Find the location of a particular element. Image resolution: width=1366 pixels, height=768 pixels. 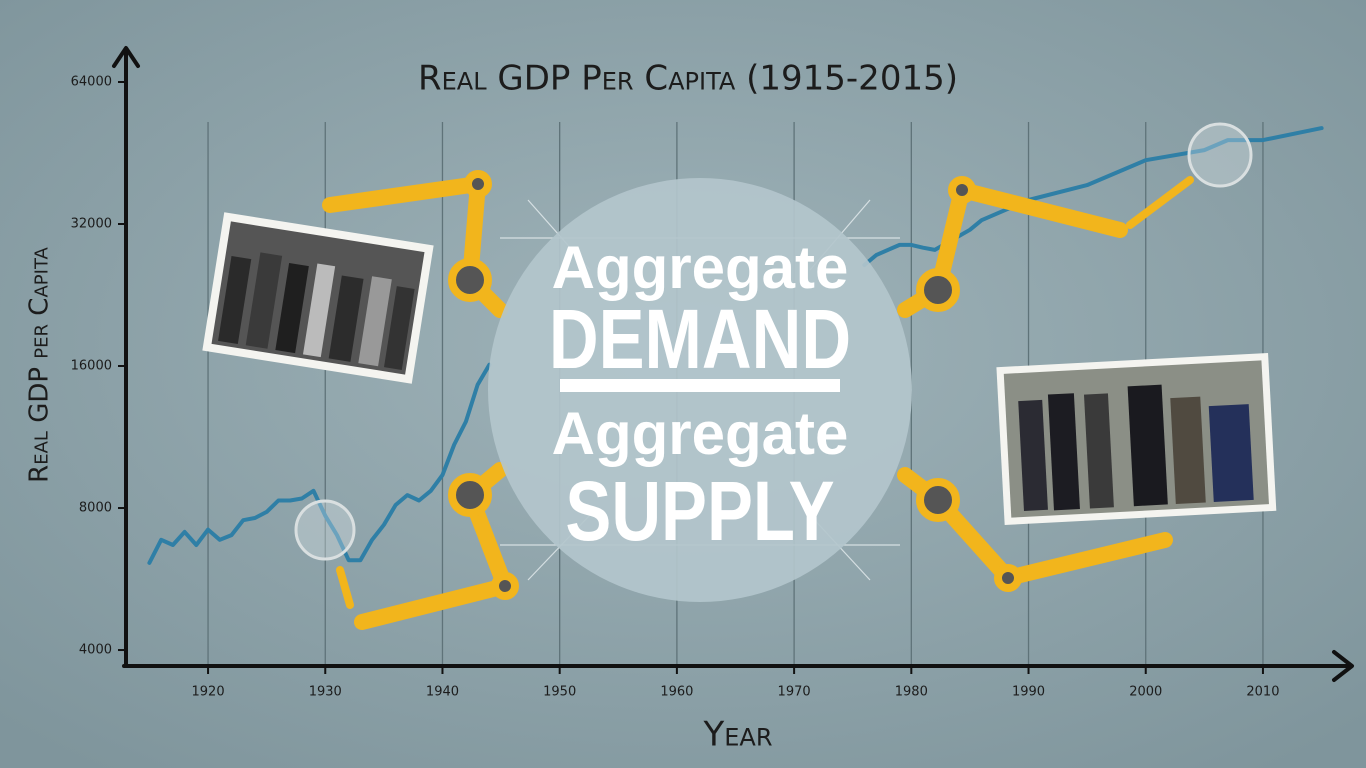

y-tick-label: 64000 is located at coordinates (91, 81).